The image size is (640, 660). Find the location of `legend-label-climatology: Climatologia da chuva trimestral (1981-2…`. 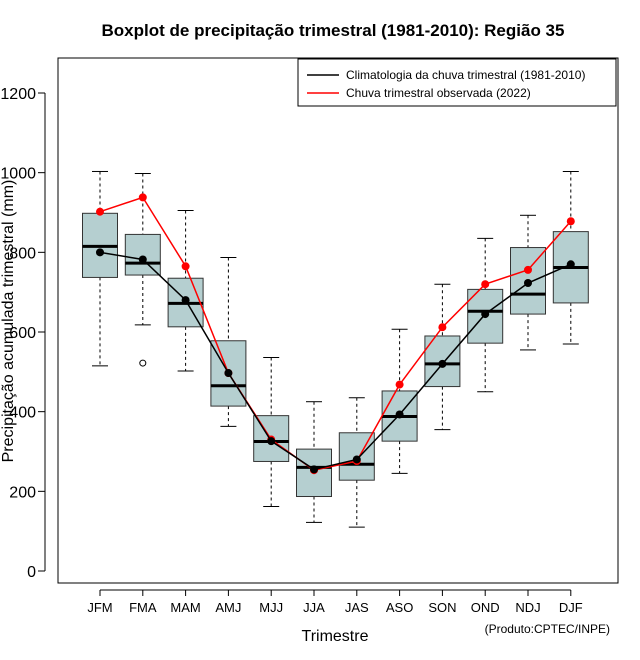

legend-label-climatology: Climatologia da chuva trimestral (1981-2… is located at coordinates (465, 75).